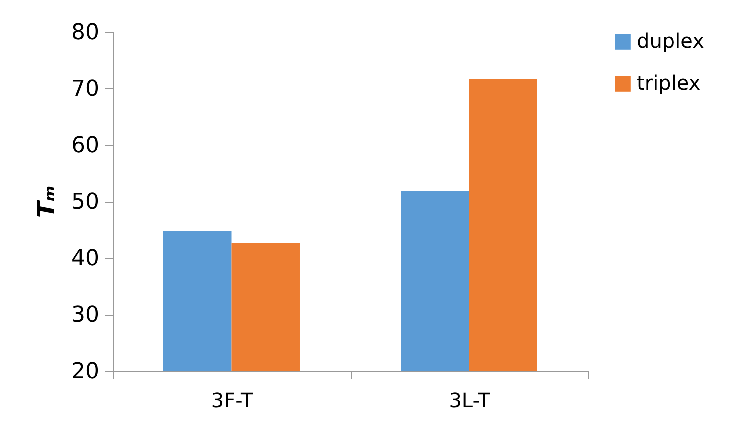 The height and width of the screenshot is (431, 744). Describe the element at coordinates (46, 202) in the screenshot. I see `y-axis-title: Tₘ` at that location.